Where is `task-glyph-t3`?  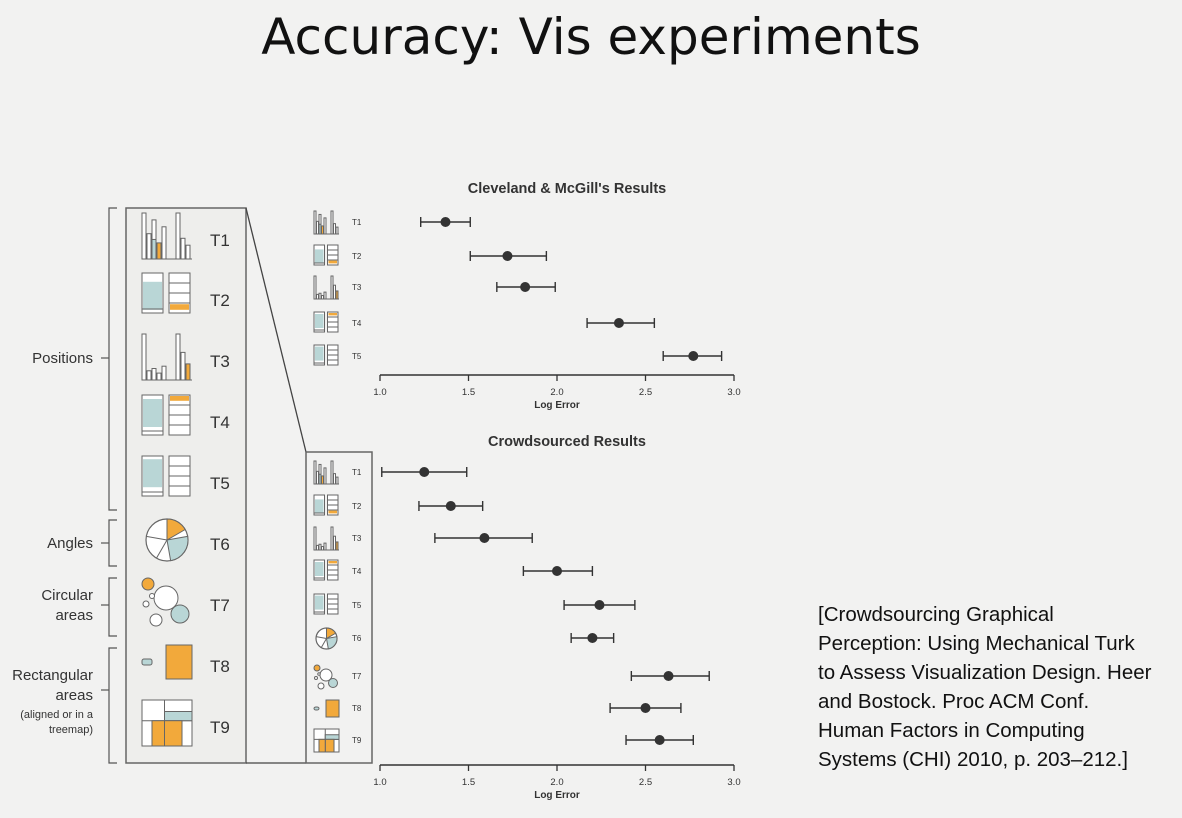
task-glyph-t3 is located at coordinates (166, 357).